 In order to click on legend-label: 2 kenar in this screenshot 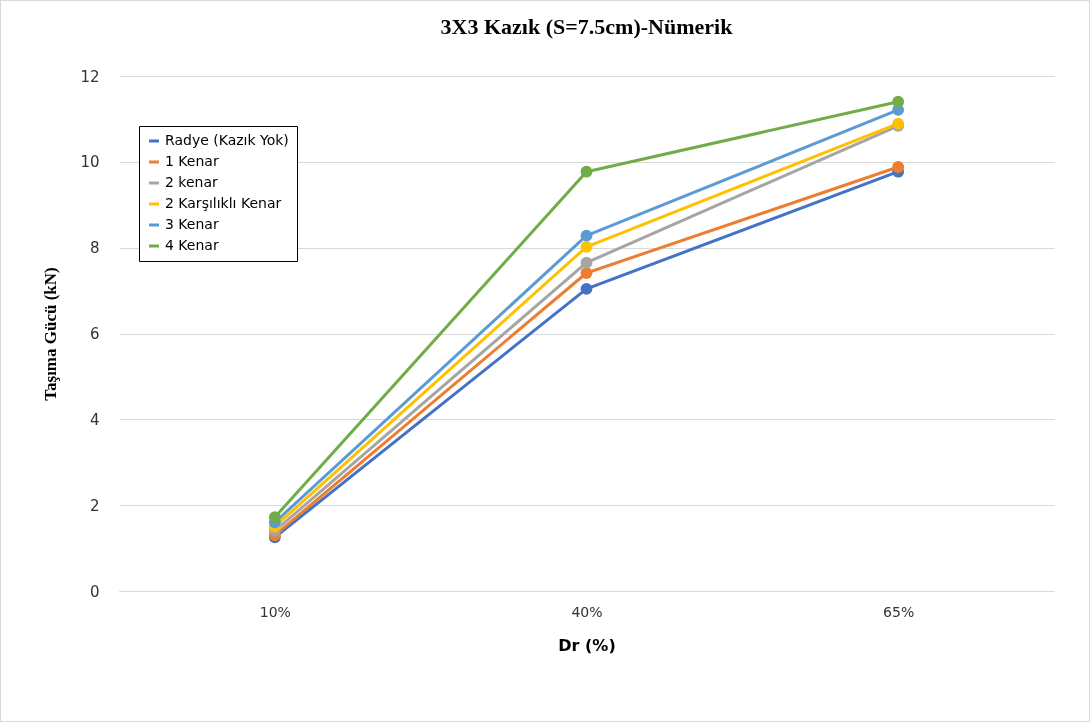, I will do `click(192, 182)`.